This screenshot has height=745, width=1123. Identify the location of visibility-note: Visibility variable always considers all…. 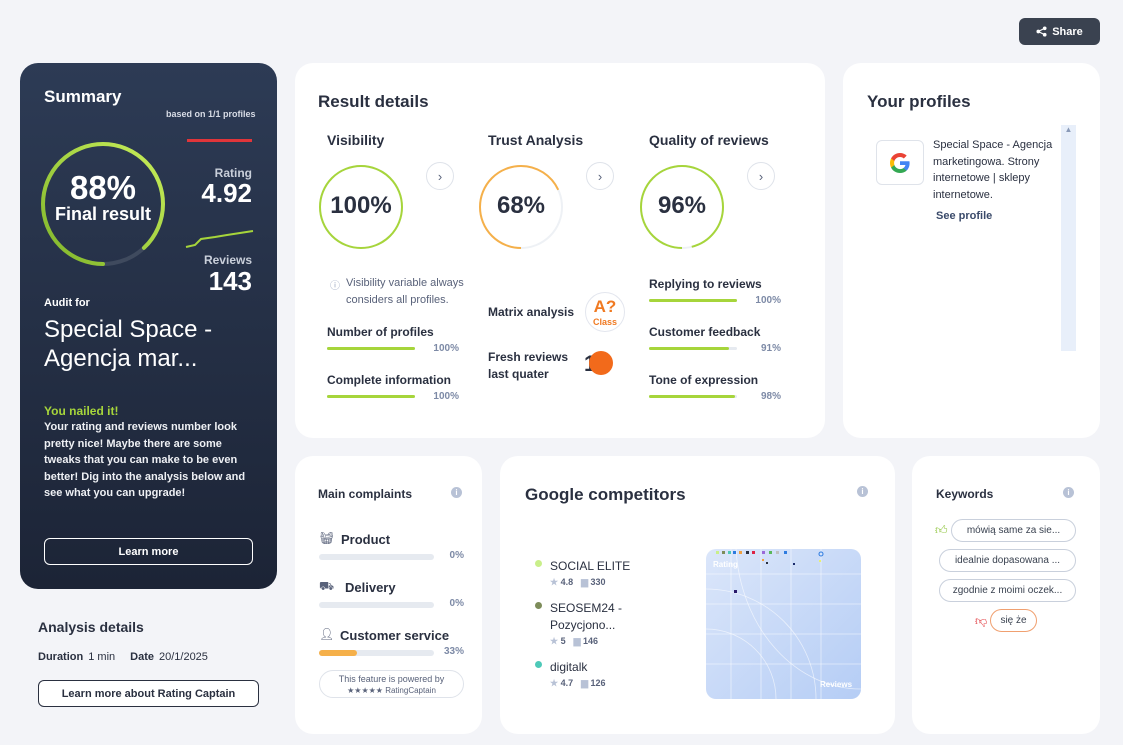
(405, 291).